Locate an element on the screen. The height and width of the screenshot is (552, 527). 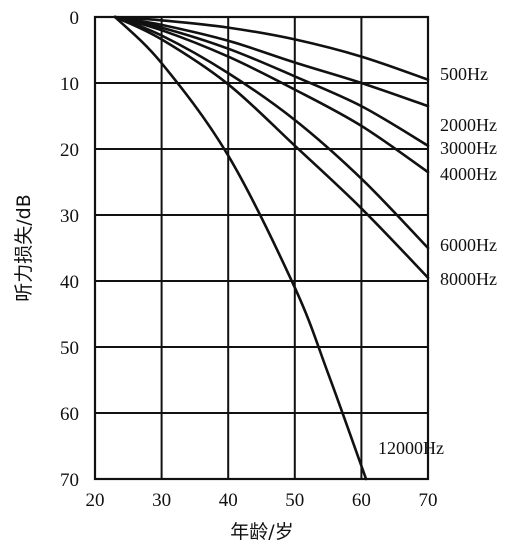
x-tick-label: 20 is located at coordinates (95, 500).